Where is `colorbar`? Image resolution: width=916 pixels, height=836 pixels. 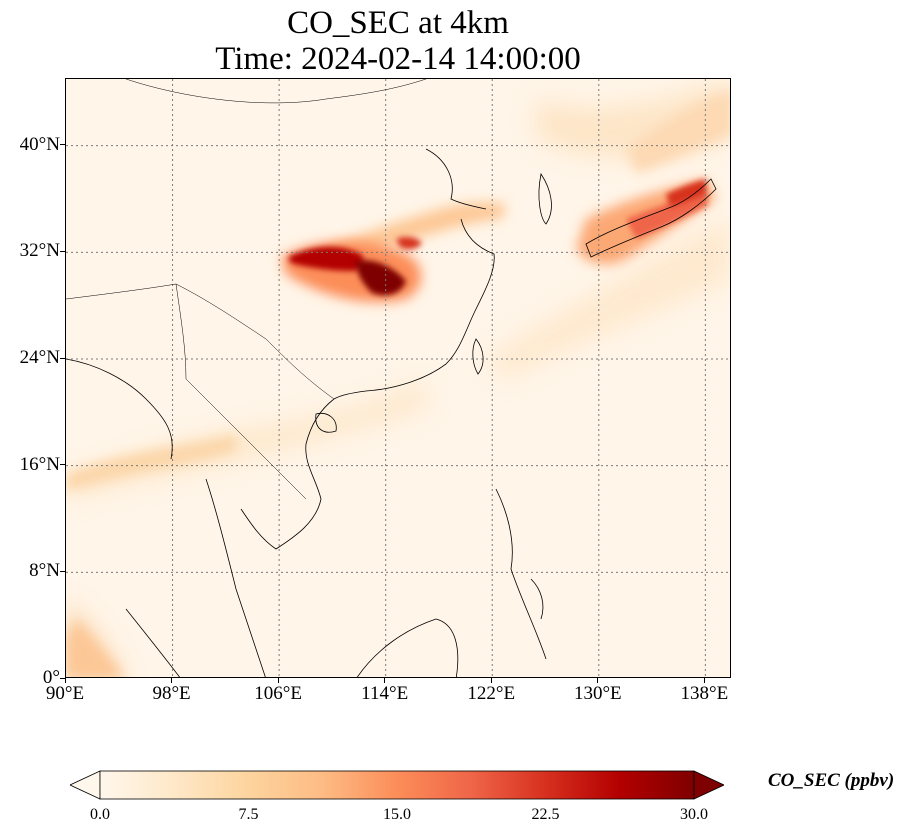
colorbar is located at coordinates (397, 785).